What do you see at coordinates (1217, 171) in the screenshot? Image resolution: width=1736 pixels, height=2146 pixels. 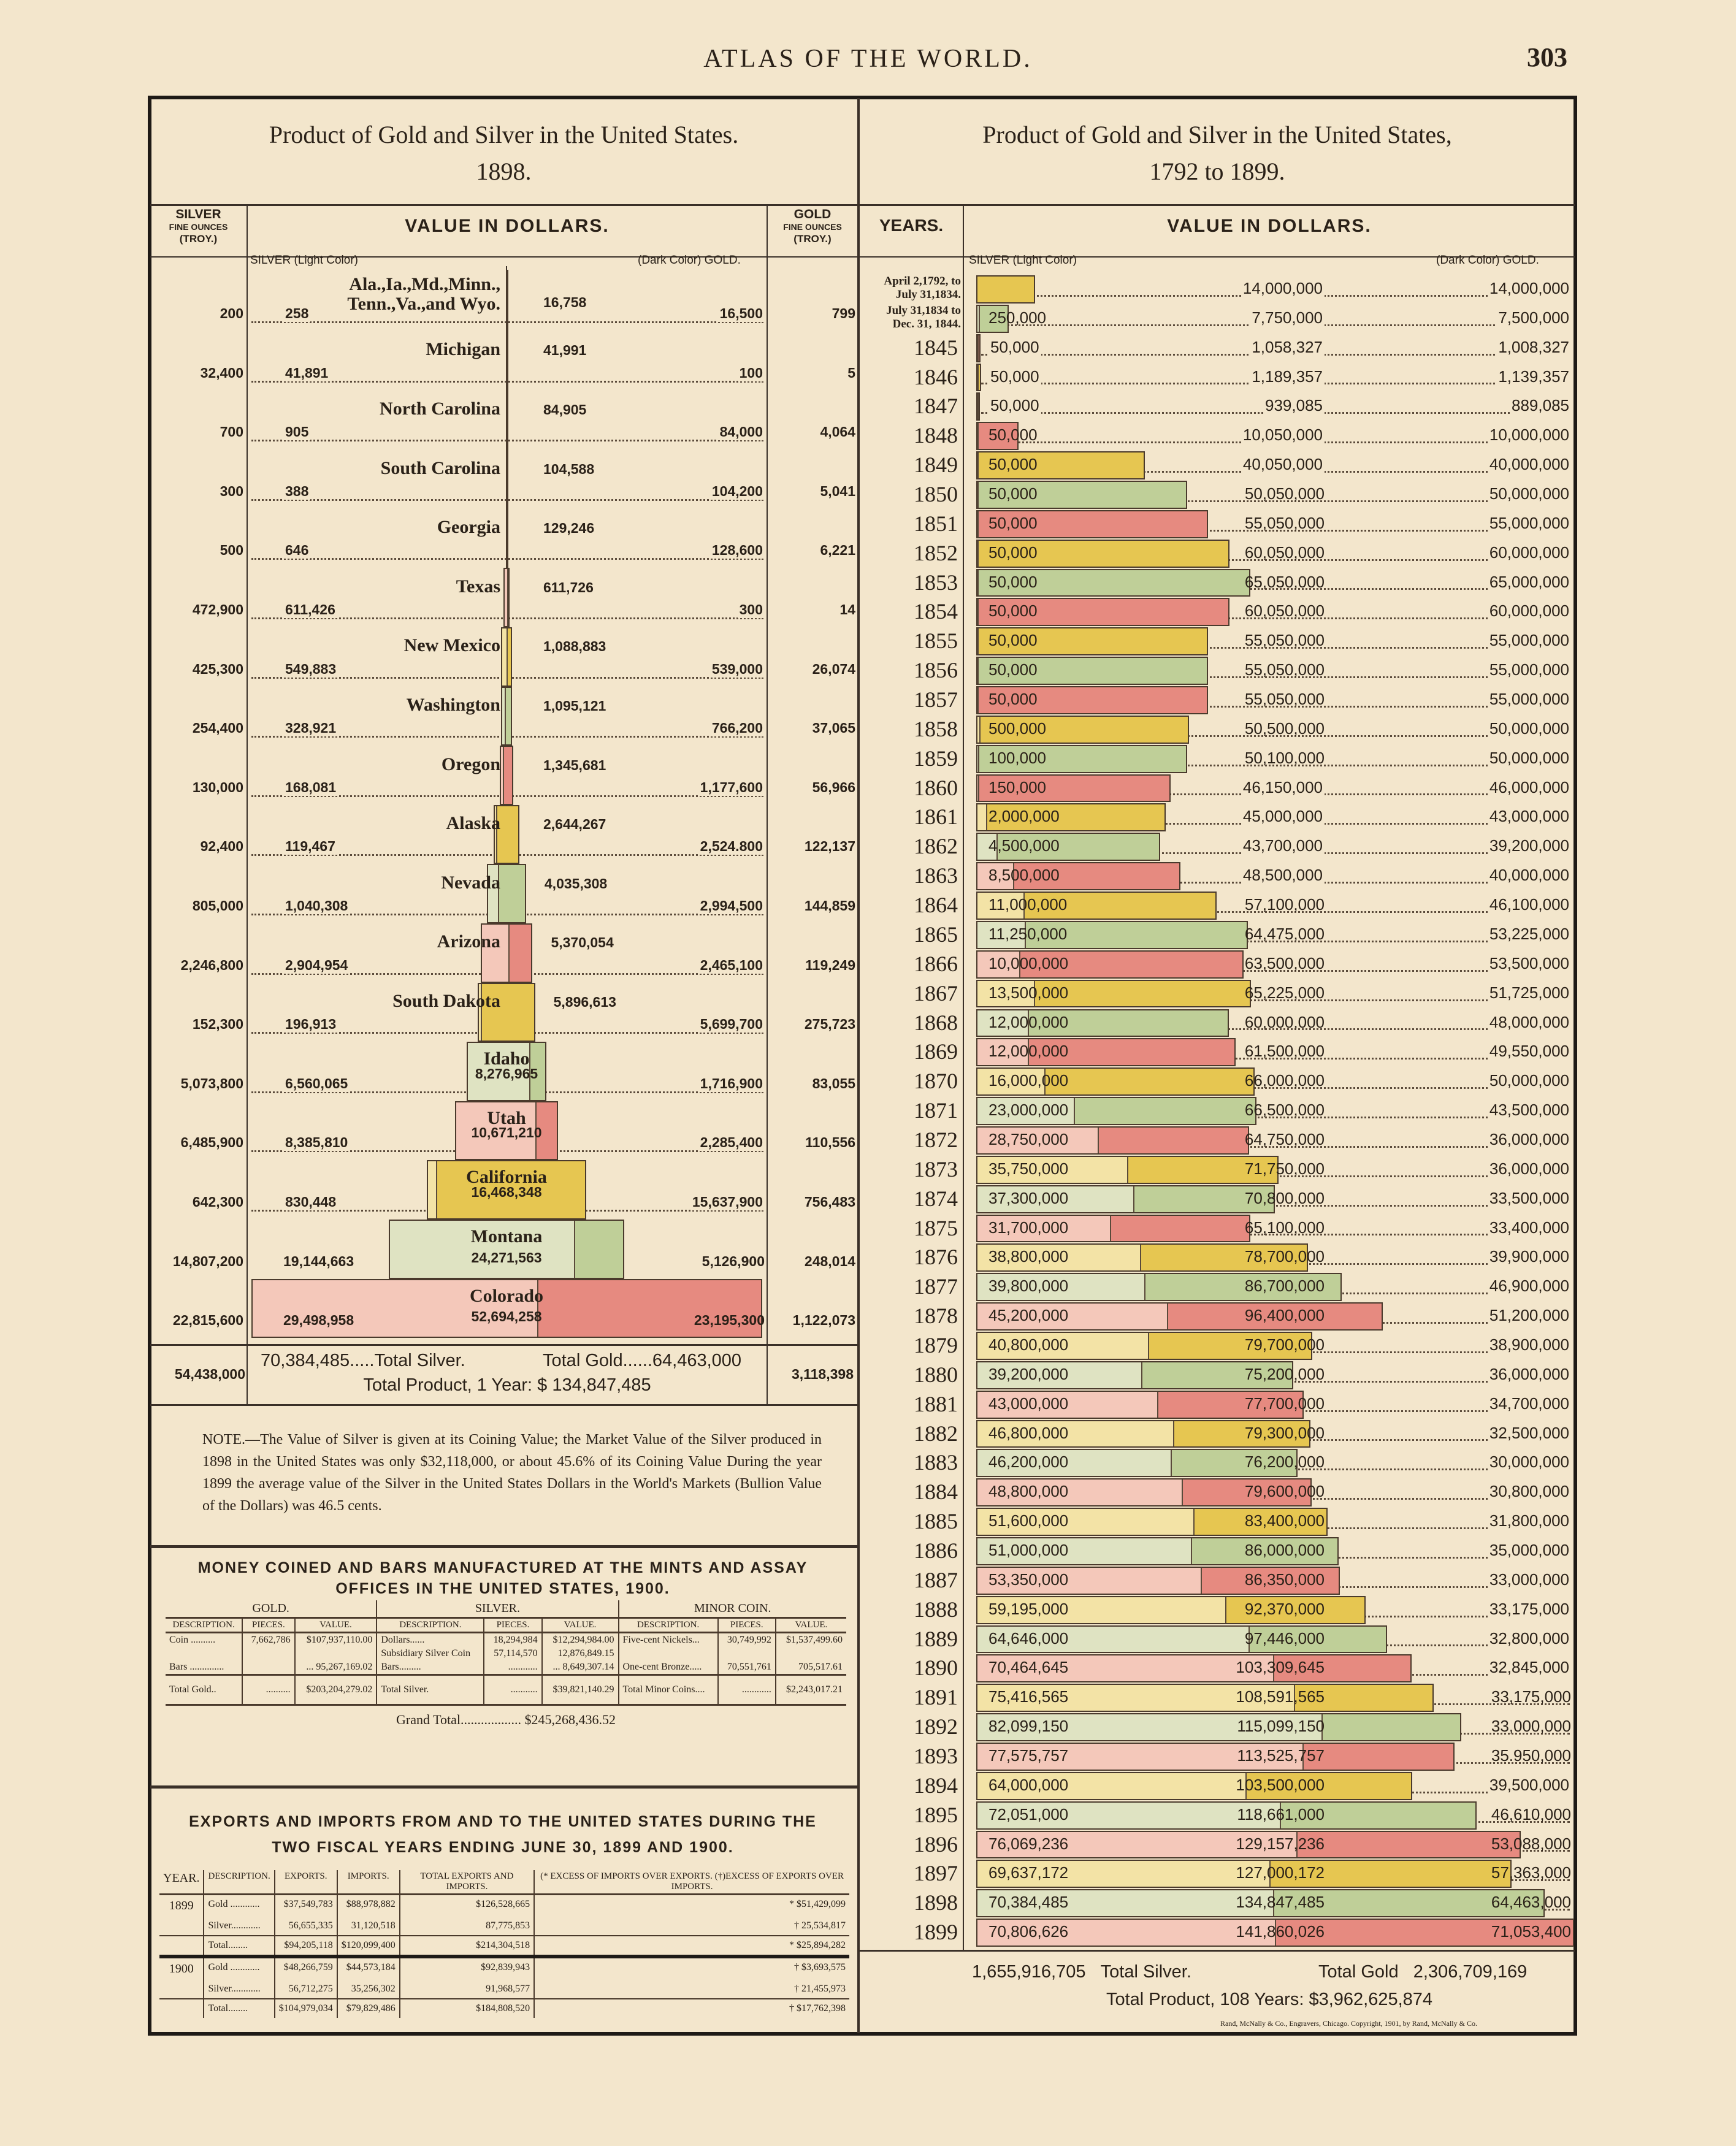 I see `right-title-line2: 1792 to 1899.` at bounding box center [1217, 171].